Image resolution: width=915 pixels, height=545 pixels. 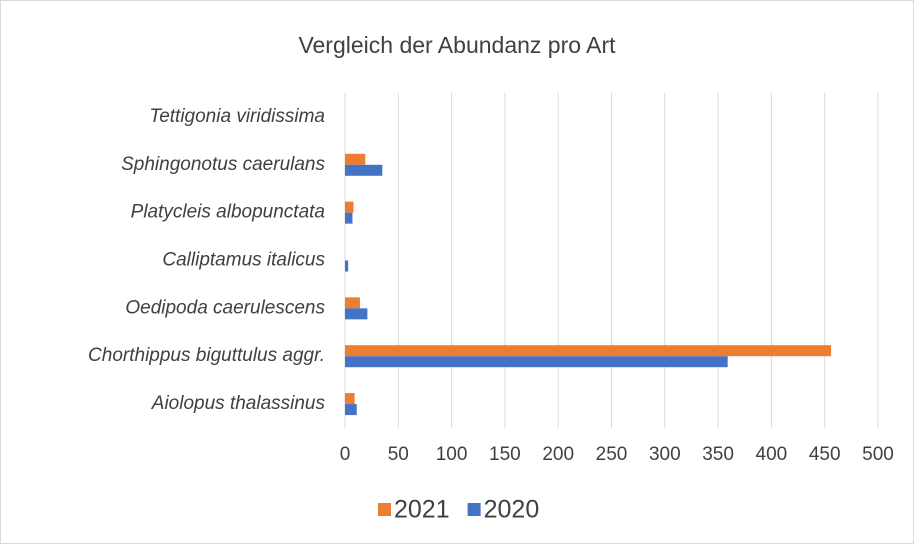 What do you see at coordinates (243, 260) in the screenshot?
I see `y-tick-label: Calliptamus italicus` at bounding box center [243, 260].